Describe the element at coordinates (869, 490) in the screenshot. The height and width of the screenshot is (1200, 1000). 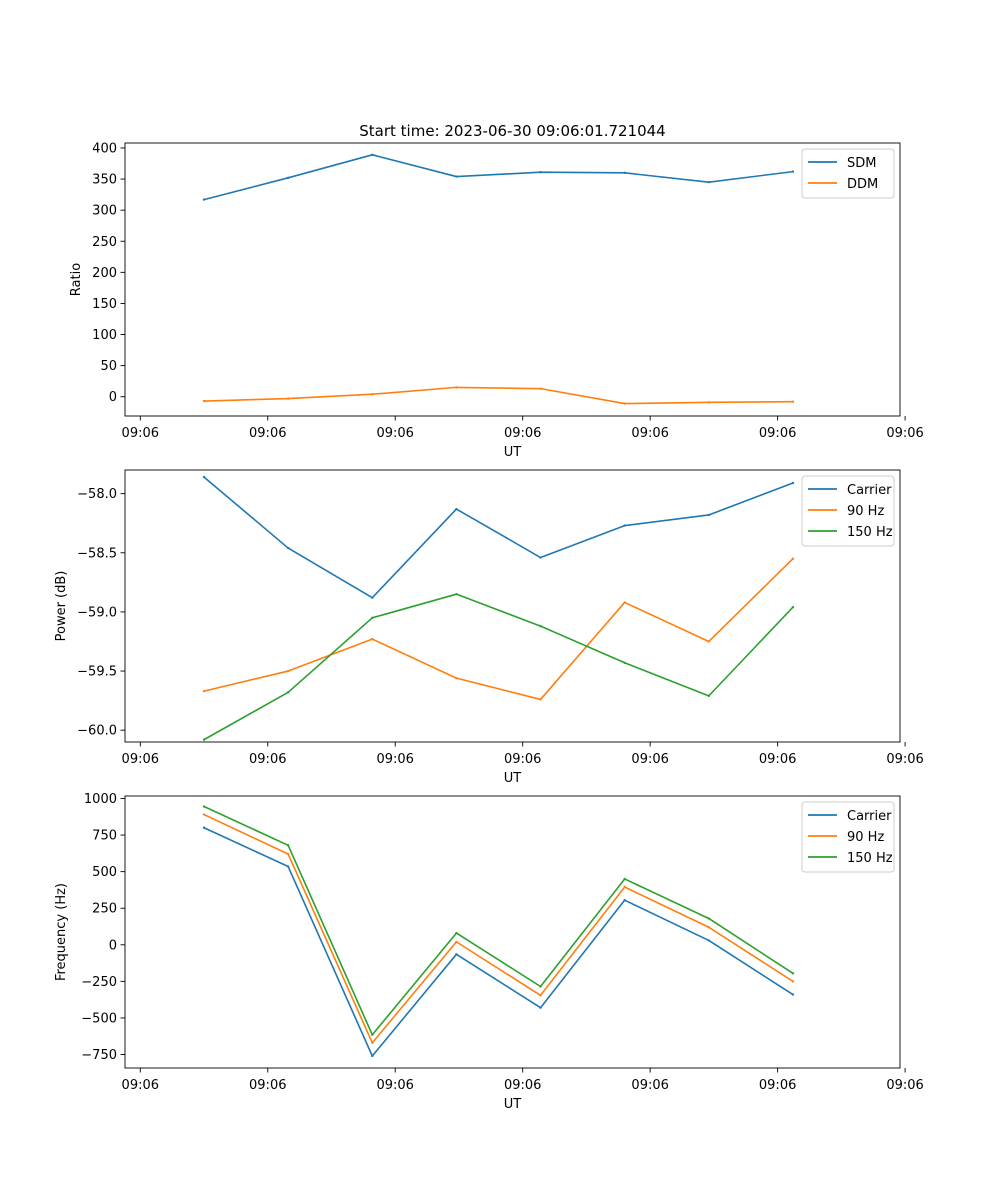
I see `legend-label: Carrier` at that location.